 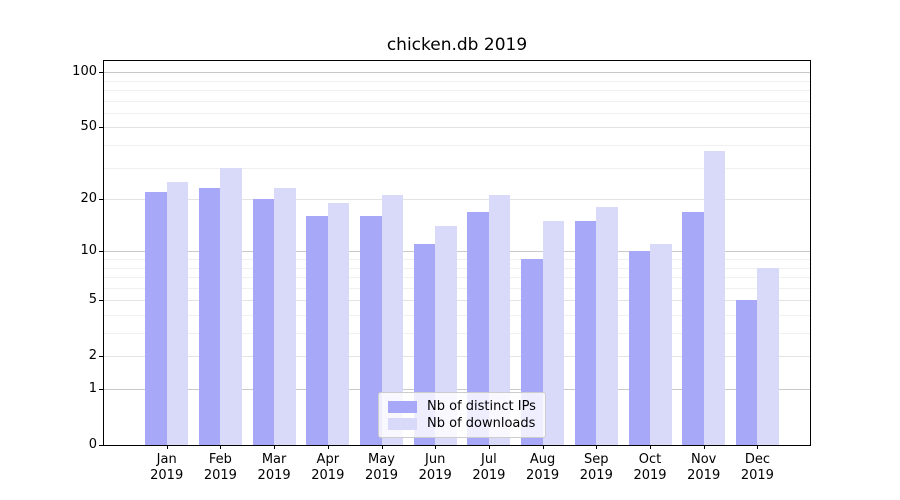 What do you see at coordinates (478, 328) in the screenshot?
I see `bar-jul-ips` at bounding box center [478, 328].